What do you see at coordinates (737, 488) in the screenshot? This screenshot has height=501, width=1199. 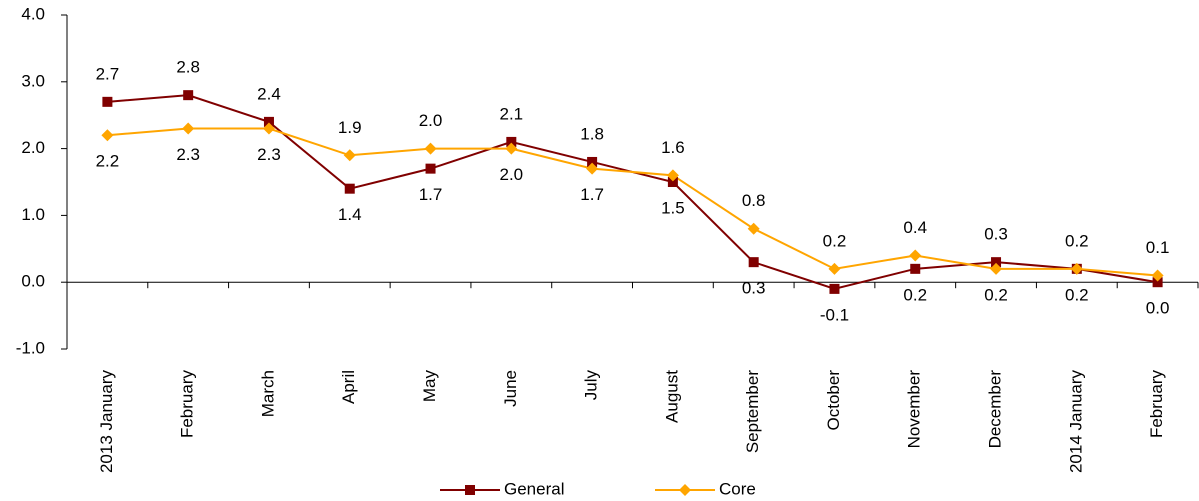 I see `legend-label: Core` at bounding box center [737, 488].